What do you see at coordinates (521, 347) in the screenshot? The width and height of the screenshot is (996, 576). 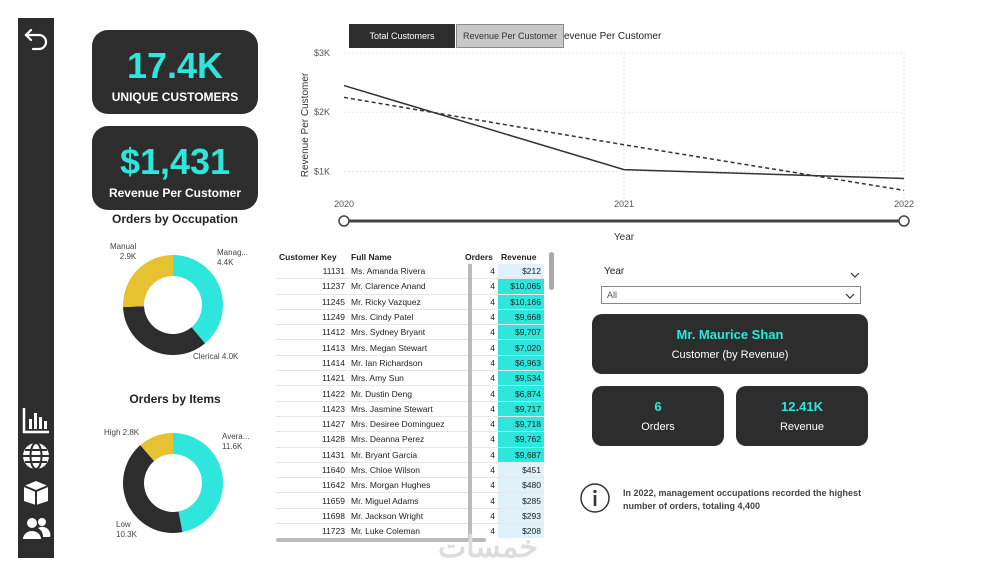 I see `cell-revenue: $7,020` at bounding box center [521, 347].